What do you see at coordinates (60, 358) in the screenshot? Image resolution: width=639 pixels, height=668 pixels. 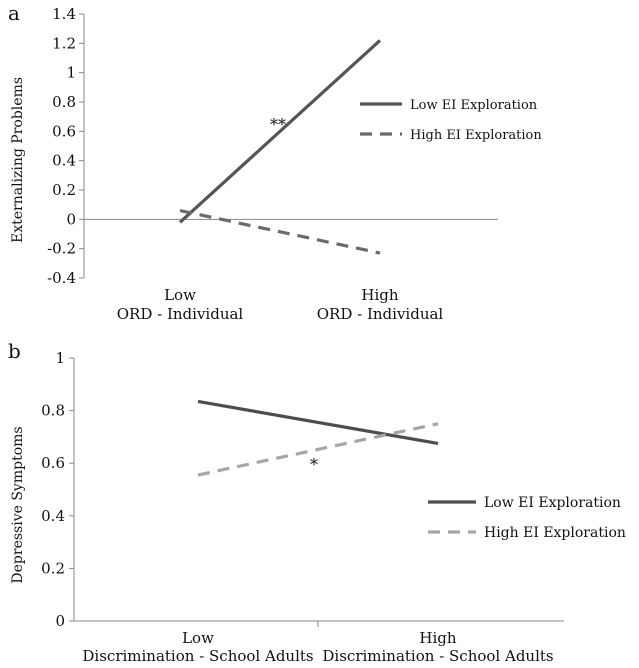 I see `panel-b-ytick-label: 1` at bounding box center [60, 358].